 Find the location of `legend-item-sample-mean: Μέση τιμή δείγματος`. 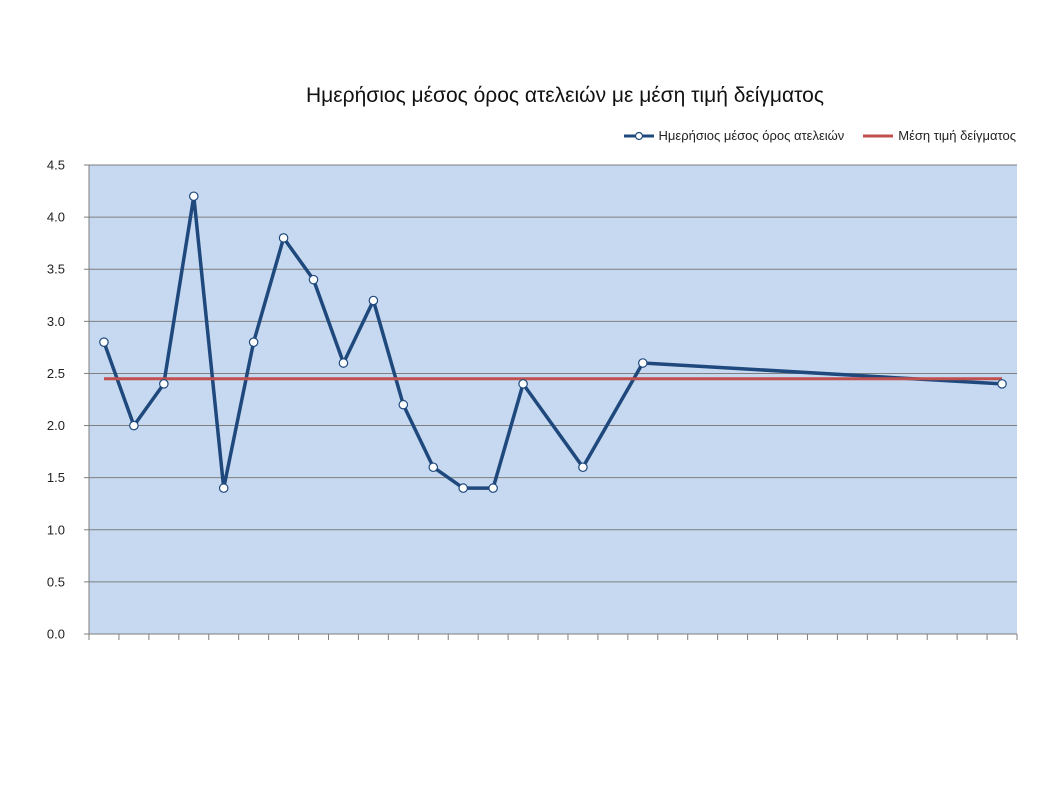

legend-item-sample-mean: Μέση τιμή δείγματος is located at coordinates (939, 135).